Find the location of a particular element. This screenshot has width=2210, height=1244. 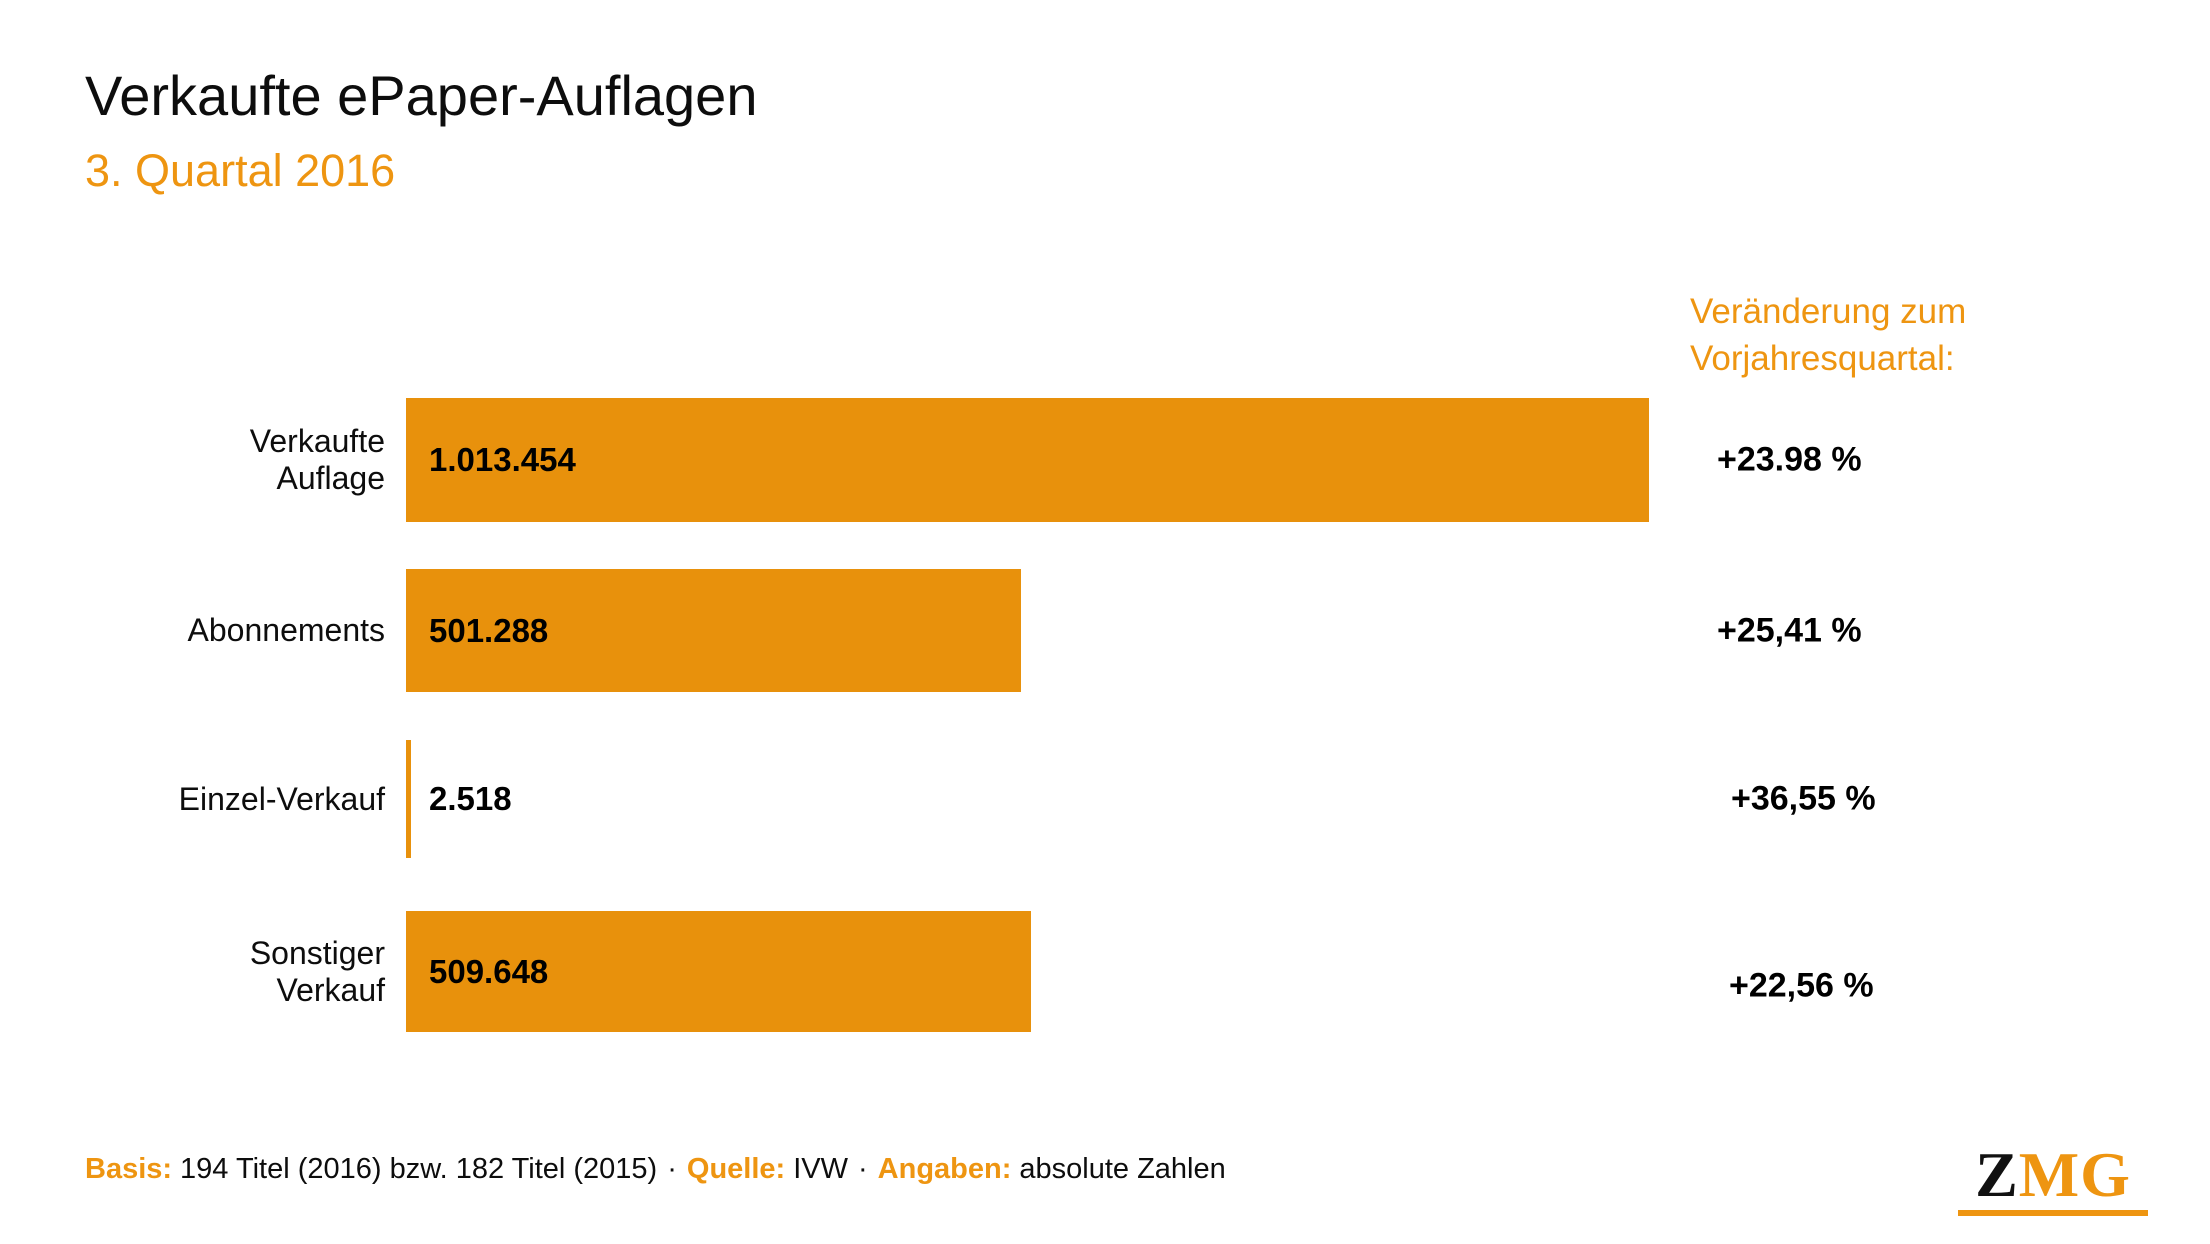

page-title: Verkaufte ePaper-Auflagen is located at coordinates (421, 95).